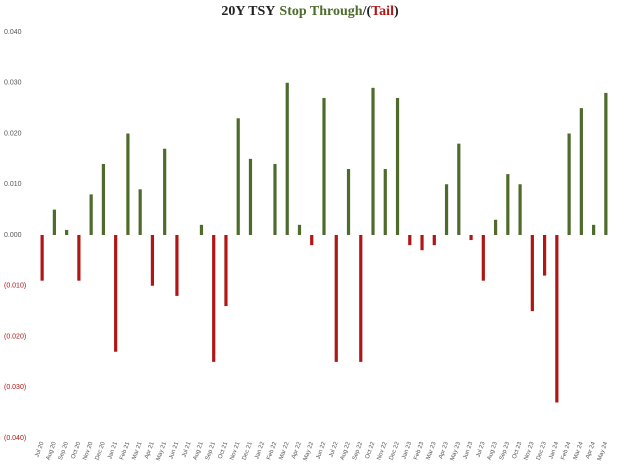 Image resolution: width=620 pixels, height=468 pixels. What do you see at coordinates (382, 451) in the screenshot?
I see `x-tick-label: Nov 22` at bounding box center [382, 451].